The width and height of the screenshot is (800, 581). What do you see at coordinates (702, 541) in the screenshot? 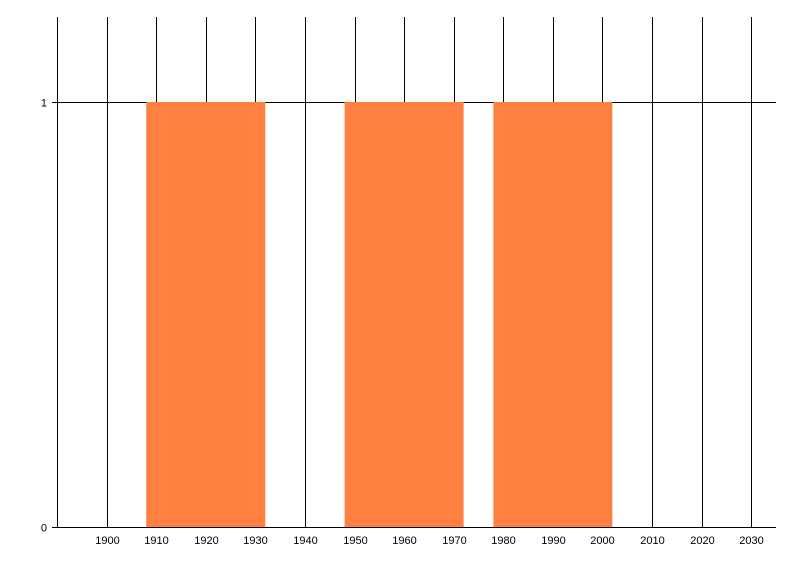
I see `x-tick-label: 2020` at bounding box center [702, 541].